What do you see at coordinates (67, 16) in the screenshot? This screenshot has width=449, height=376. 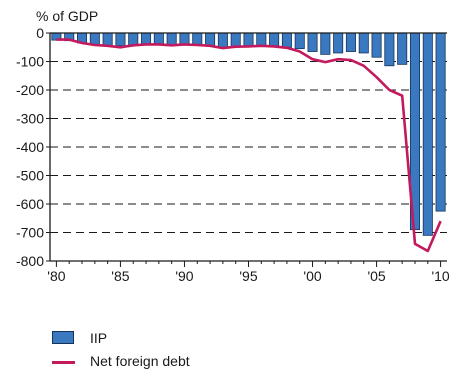 I see `y-axis-title: % of GDP` at bounding box center [67, 16].